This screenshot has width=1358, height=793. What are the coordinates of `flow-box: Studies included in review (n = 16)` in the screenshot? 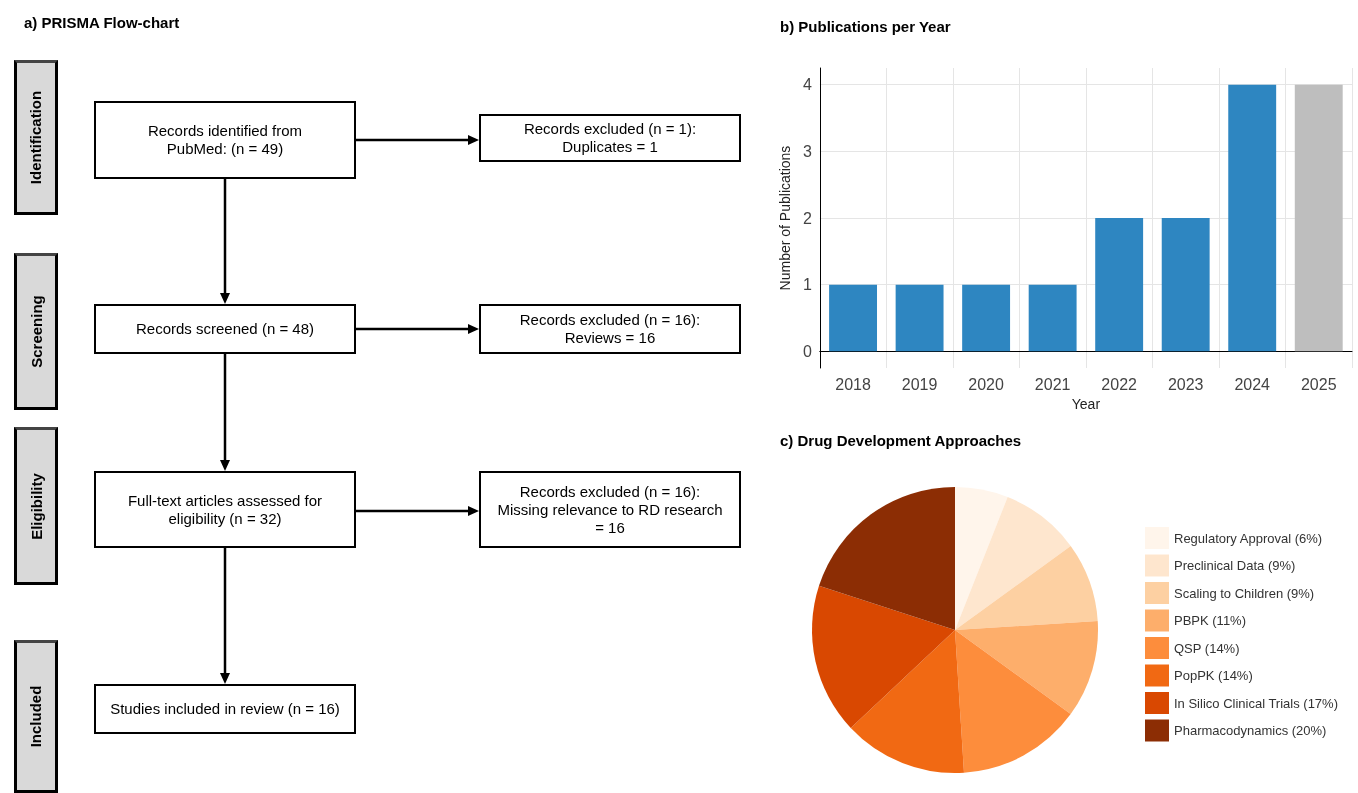 It's located at (225, 709).